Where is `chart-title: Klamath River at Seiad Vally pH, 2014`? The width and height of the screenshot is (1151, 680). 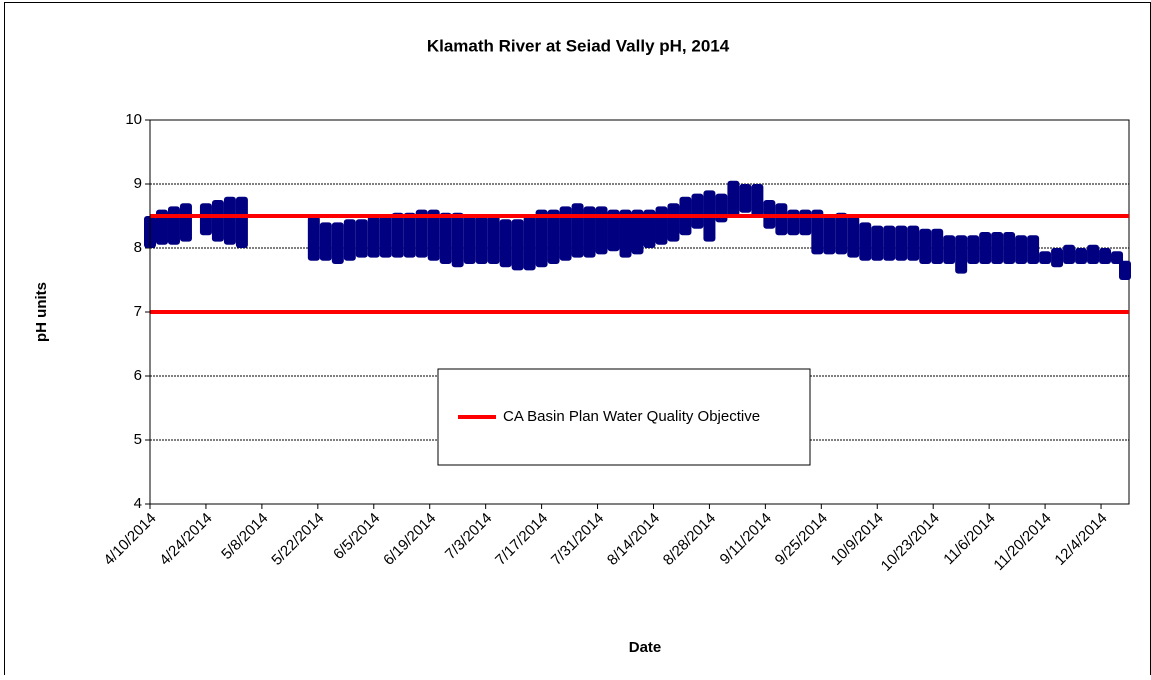 chart-title: Klamath River at Seiad Vally pH, 2014 is located at coordinates (578, 45).